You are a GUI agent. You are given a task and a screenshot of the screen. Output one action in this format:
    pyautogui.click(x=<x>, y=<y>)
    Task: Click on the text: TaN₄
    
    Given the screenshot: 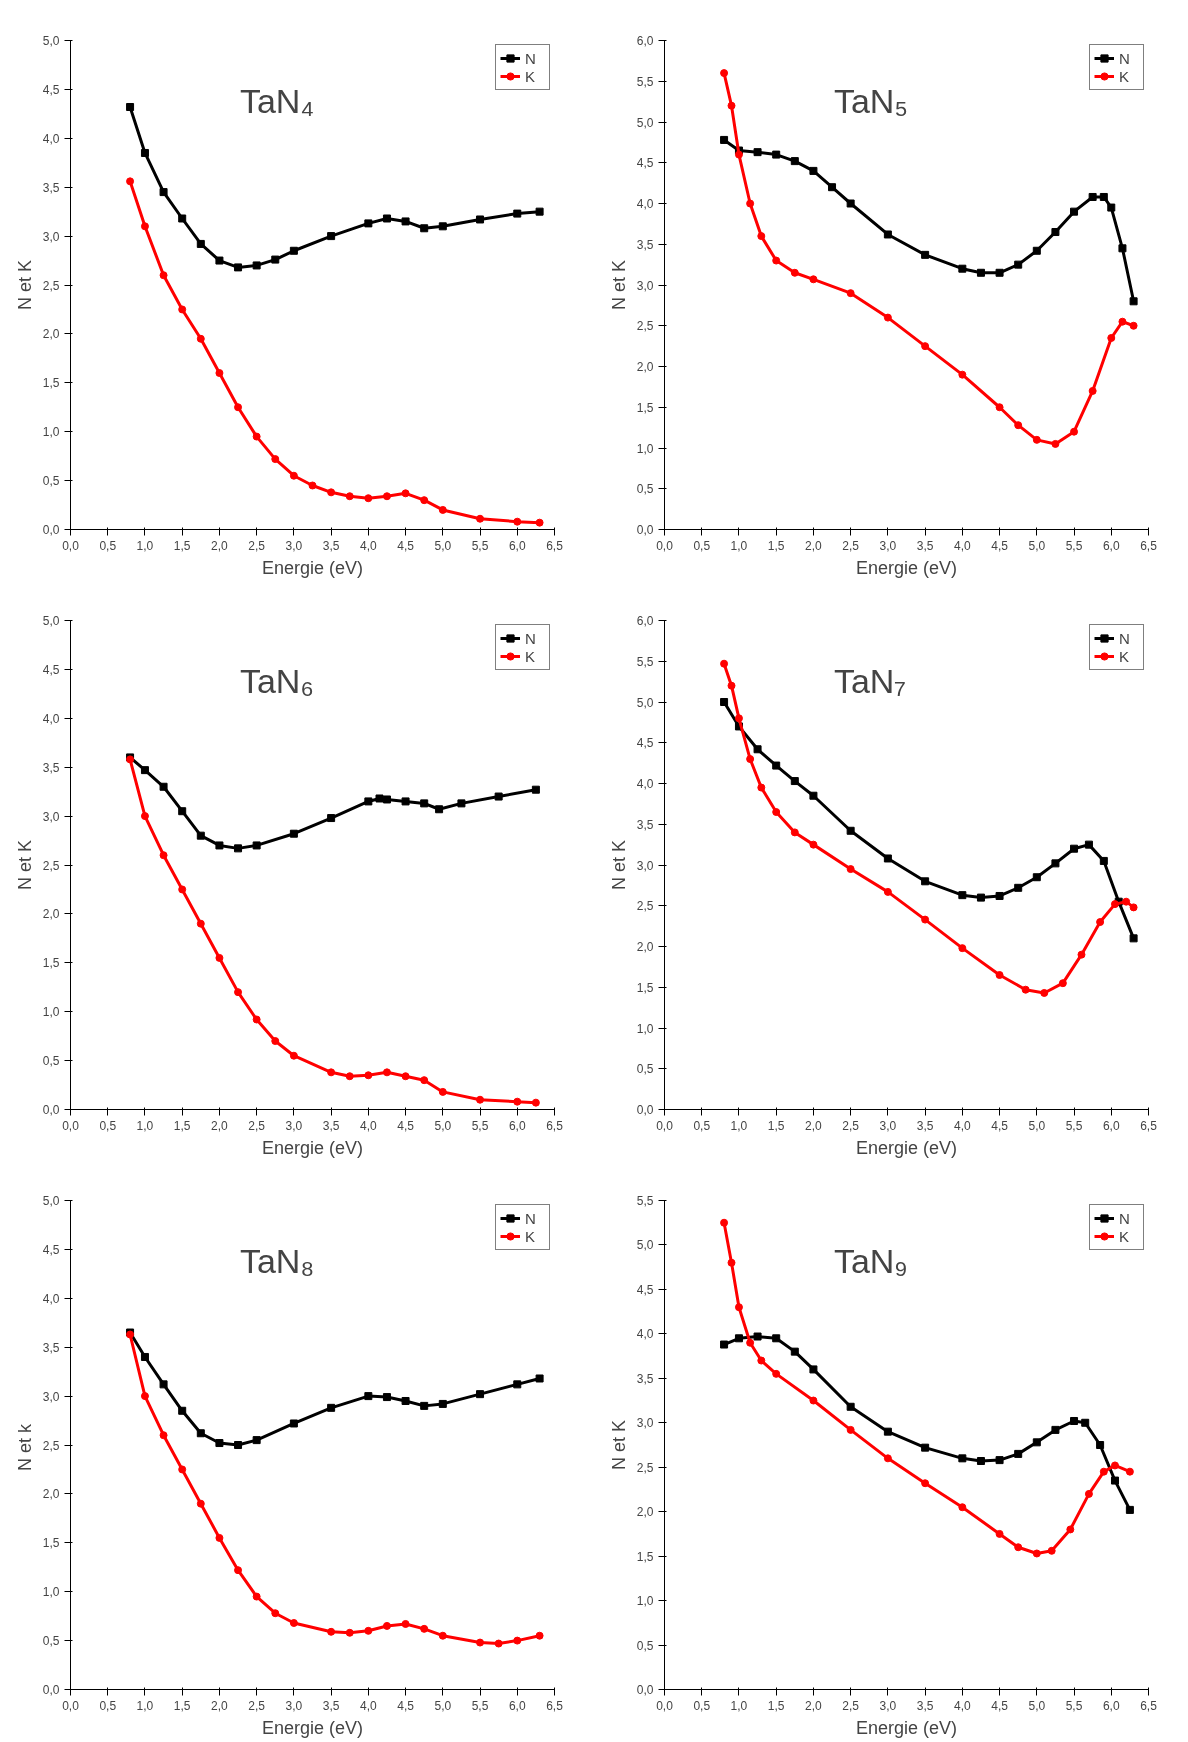 What is the action you would take?
    pyautogui.click(x=277, y=100)
    